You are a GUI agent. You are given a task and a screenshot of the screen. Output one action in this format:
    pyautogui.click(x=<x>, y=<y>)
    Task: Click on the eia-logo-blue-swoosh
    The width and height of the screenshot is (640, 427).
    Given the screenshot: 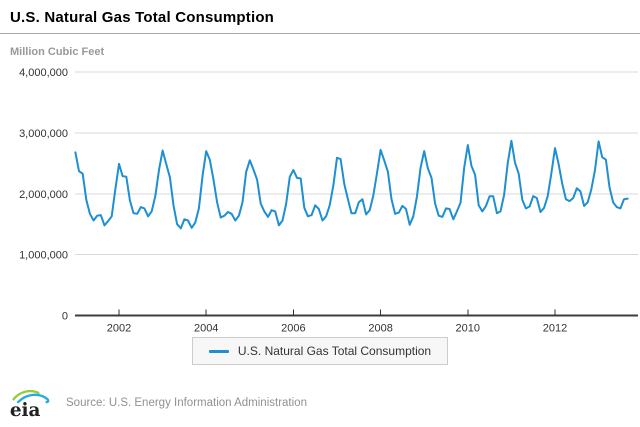 What is the action you would take?
    pyautogui.click(x=33, y=398)
    